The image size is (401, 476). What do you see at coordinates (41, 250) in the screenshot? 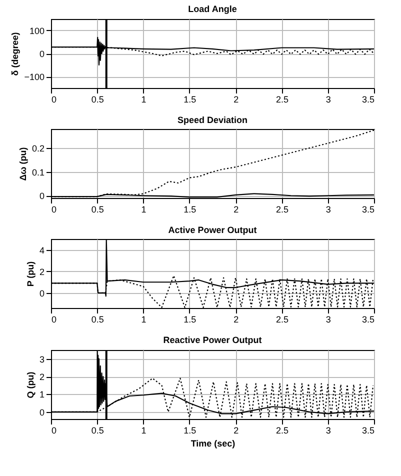
I see `y-tick-label: 4` at bounding box center [41, 250].